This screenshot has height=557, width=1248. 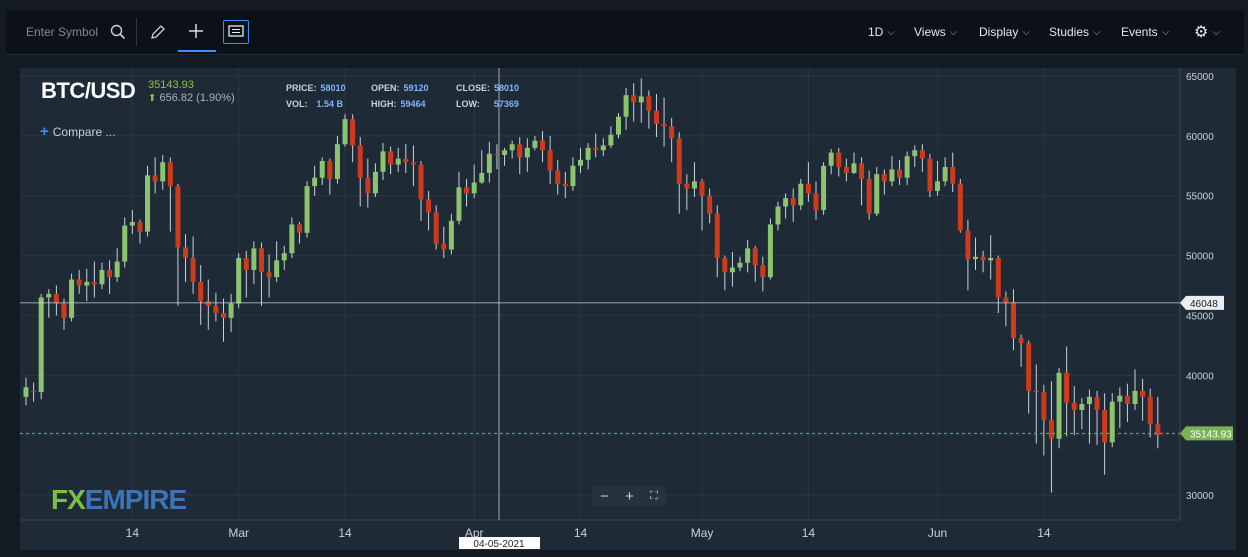 What do you see at coordinates (158, 32) in the screenshot?
I see `pencil-icon` at bounding box center [158, 32].